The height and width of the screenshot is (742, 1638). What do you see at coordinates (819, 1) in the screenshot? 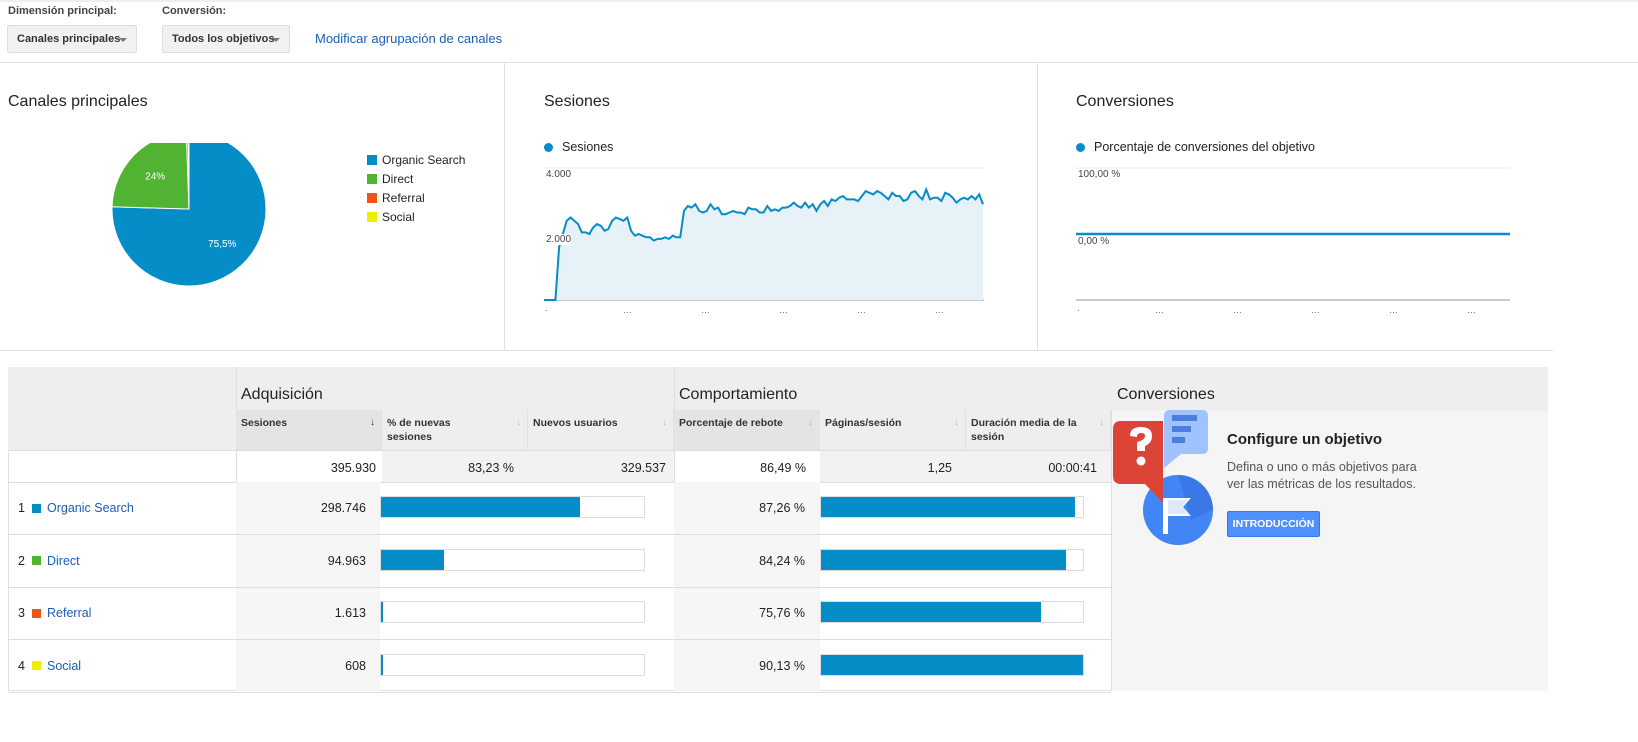
I see `top-border` at bounding box center [819, 1].